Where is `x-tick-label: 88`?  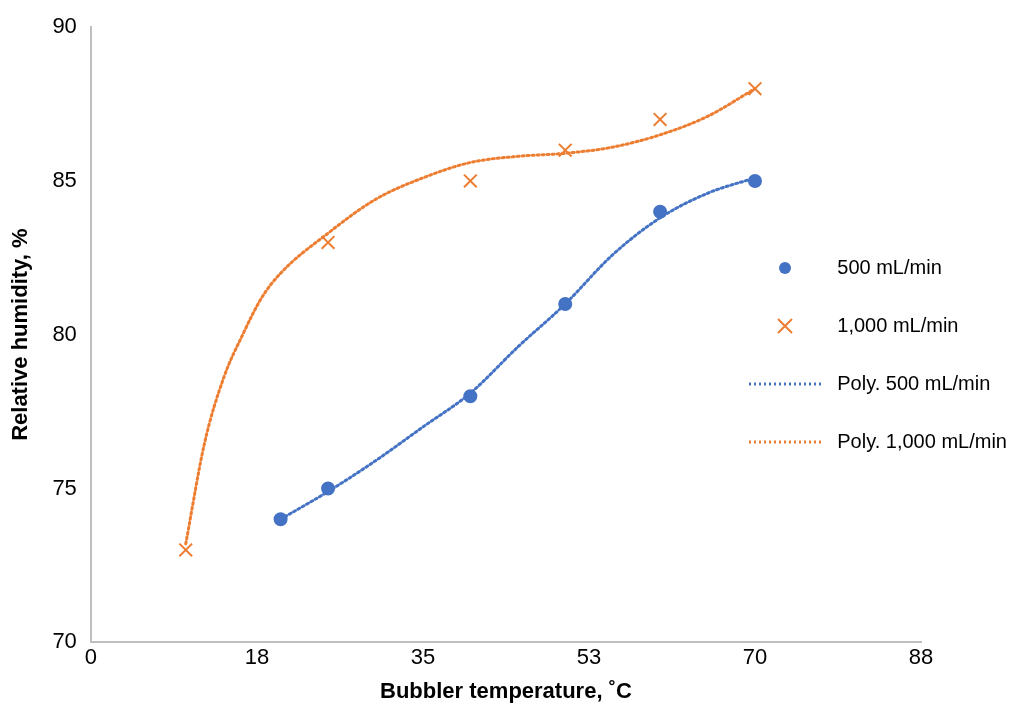
x-tick-label: 88 is located at coordinates (921, 657).